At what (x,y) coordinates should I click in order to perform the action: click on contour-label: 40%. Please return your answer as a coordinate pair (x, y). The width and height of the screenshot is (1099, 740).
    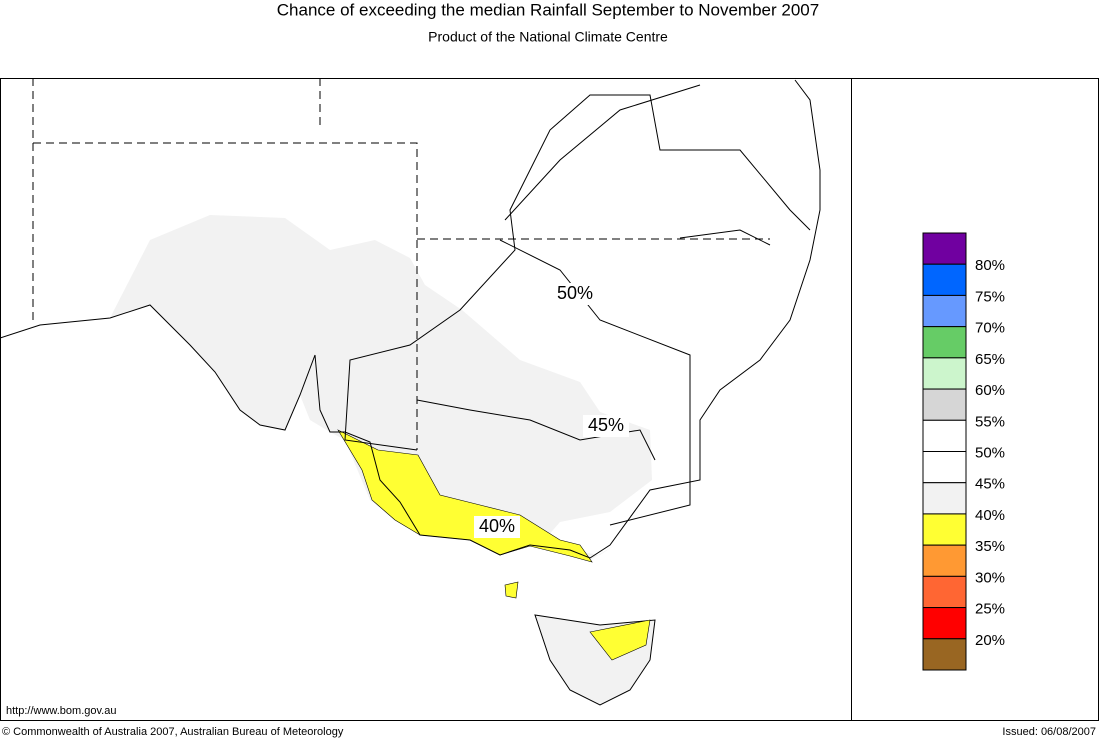
    Looking at the image, I should click on (497, 526).